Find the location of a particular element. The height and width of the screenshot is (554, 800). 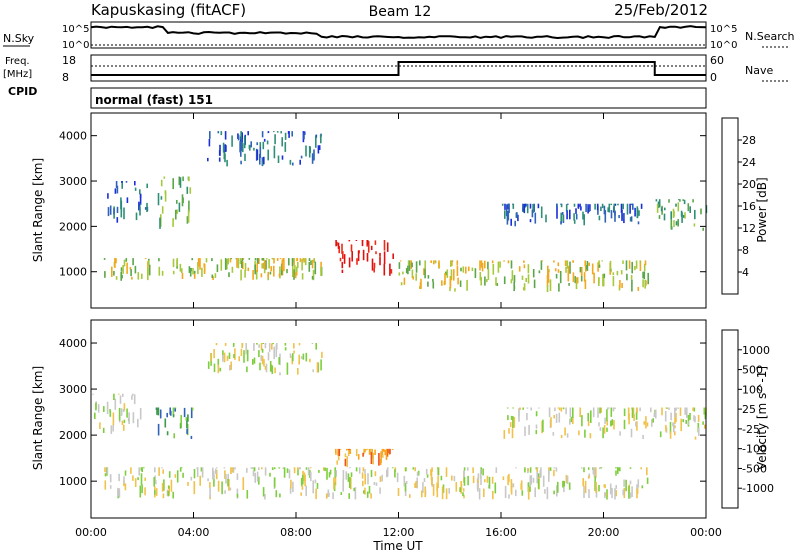

y-tick-label: 3000 is located at coordinates (73, 181).